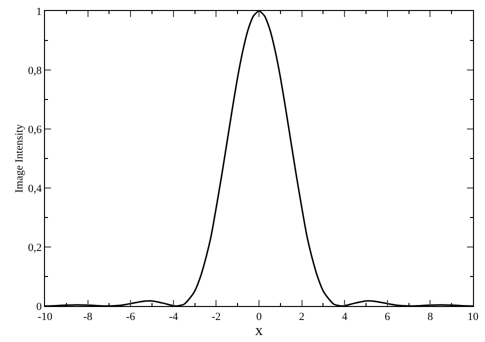 Image resolution: width=485 pixels, height=342 pixels. Describe the element at coordinates (35, 70) in the screenshot. I see `y-tick-label: 0,8` at that location.